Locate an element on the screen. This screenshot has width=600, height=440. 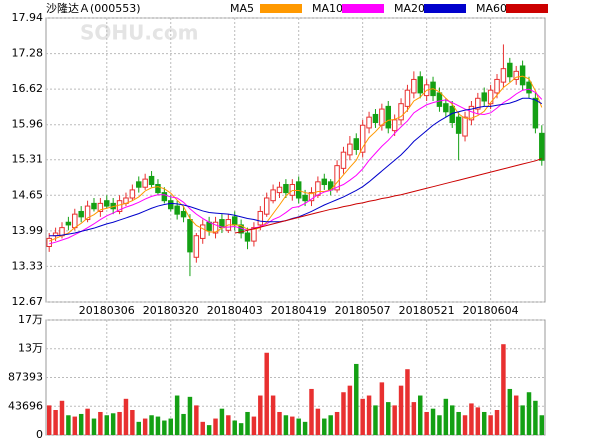
watermark: SOHU.com is located at coordinates (139, 33).